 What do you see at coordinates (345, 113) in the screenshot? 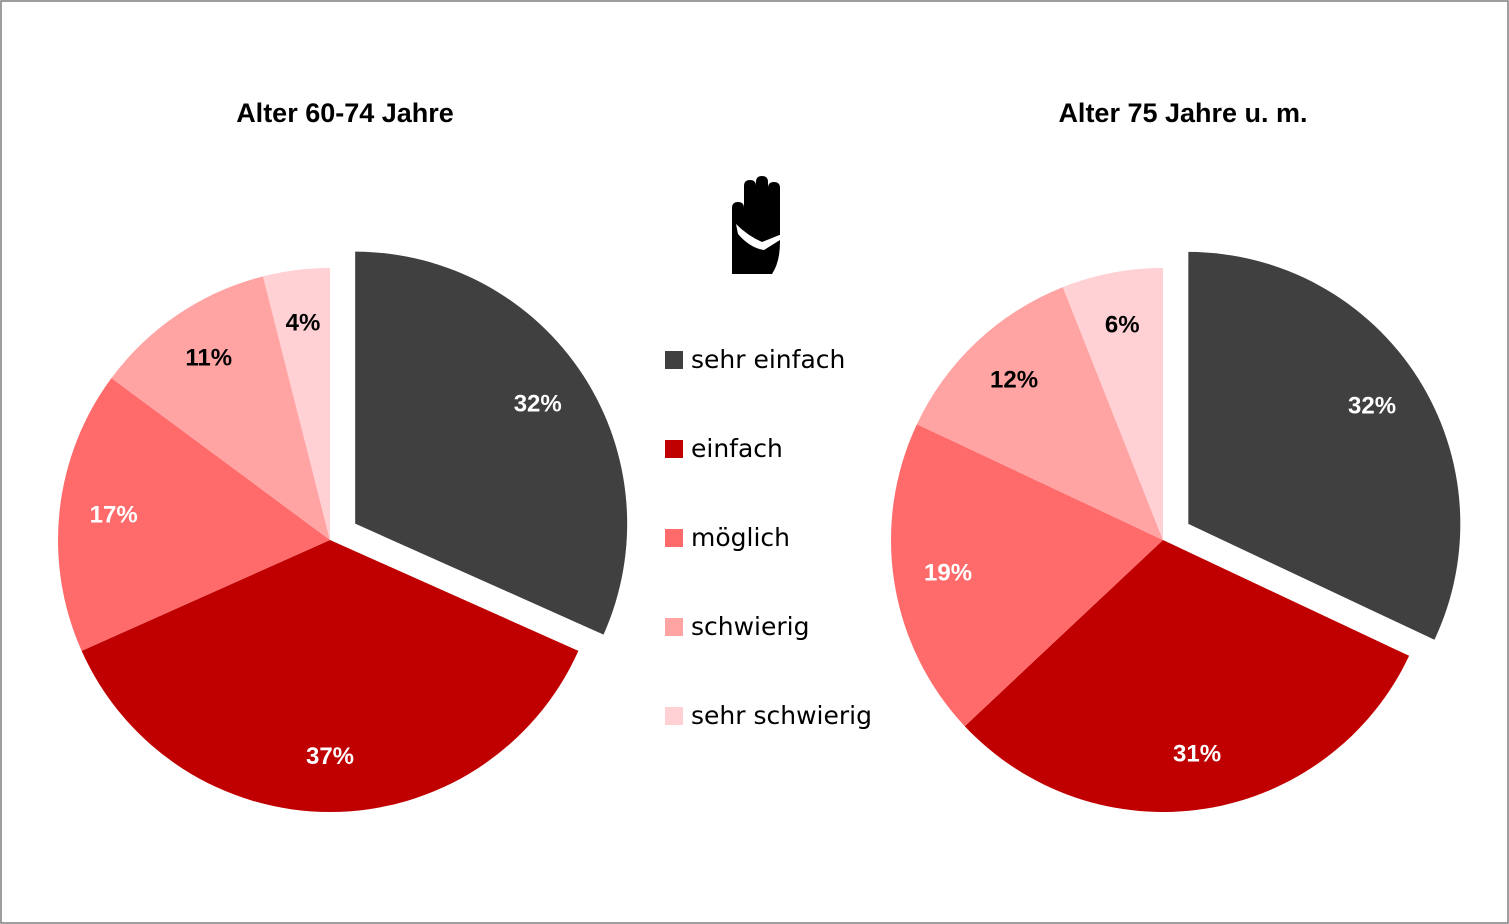
I see `chart-title: Alter 60-74 Jahre` at bounding box center [345, 113].